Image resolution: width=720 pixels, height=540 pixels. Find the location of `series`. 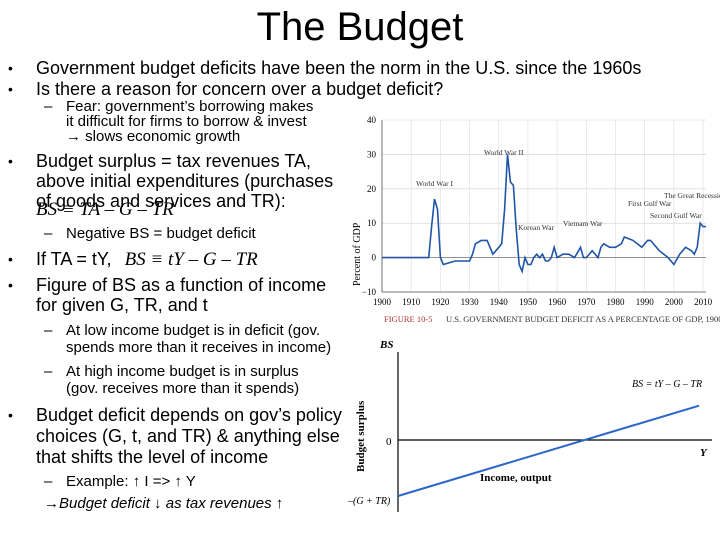

series is located at coordinates (544, 214).